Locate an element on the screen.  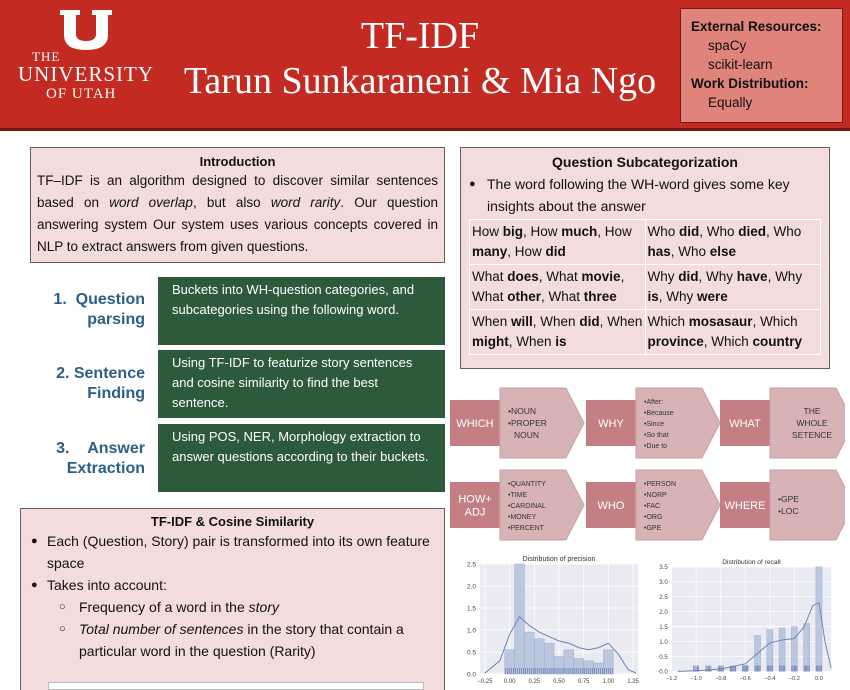
step-number: 2. is located at coordinates (63, 373).